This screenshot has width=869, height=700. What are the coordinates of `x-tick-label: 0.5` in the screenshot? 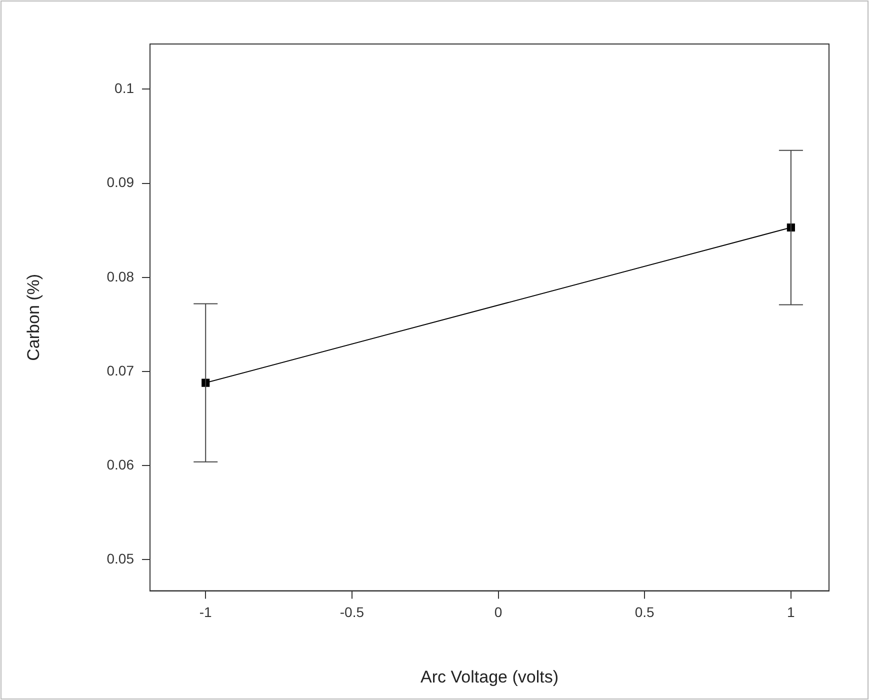 It's located at (644, 612).